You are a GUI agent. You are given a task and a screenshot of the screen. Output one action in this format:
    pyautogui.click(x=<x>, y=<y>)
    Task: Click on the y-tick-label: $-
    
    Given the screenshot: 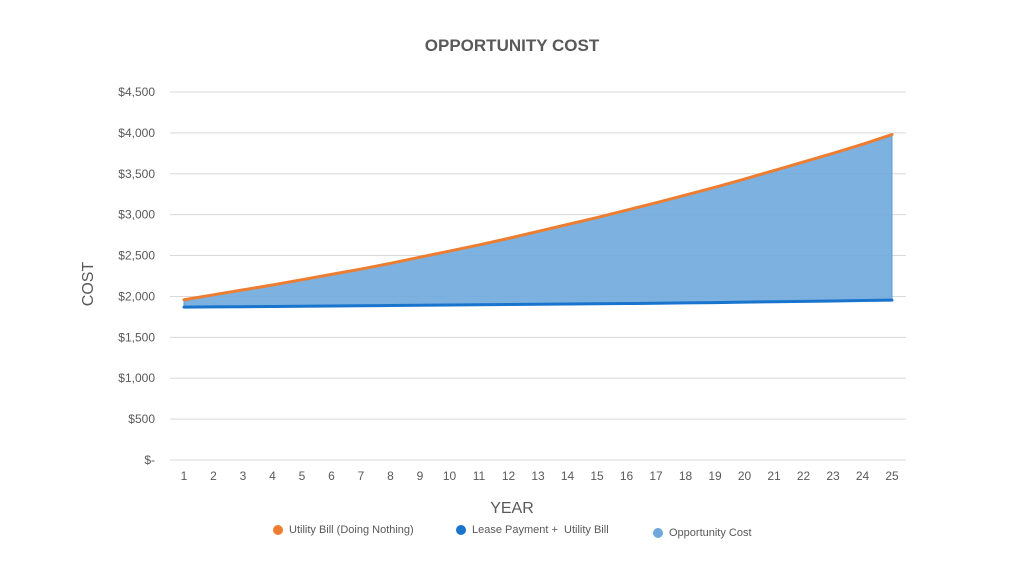 What is the action you would take?
    pyautogui.click(x=149, y=460)
    